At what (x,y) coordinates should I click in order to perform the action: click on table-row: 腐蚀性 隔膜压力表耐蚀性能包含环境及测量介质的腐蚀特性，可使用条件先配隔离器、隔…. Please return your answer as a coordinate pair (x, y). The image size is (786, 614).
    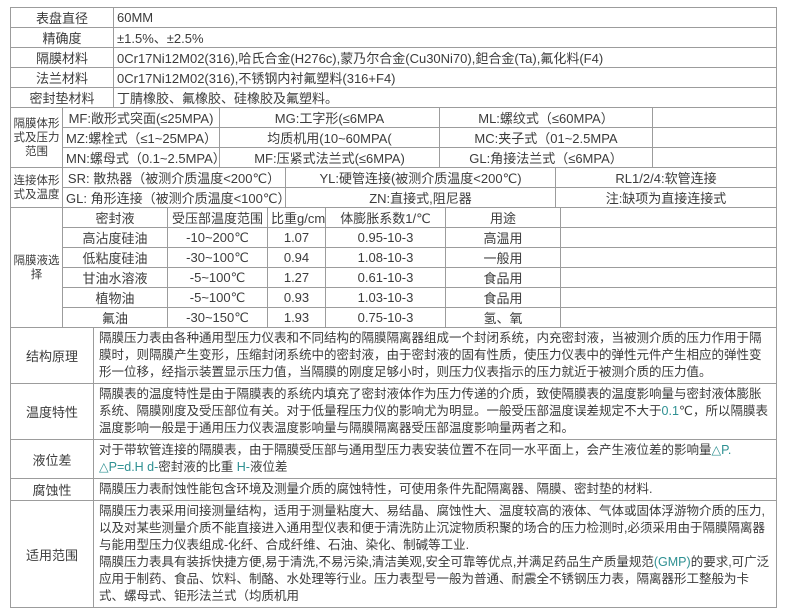
    Looking at the image, I should click on (393, 489).